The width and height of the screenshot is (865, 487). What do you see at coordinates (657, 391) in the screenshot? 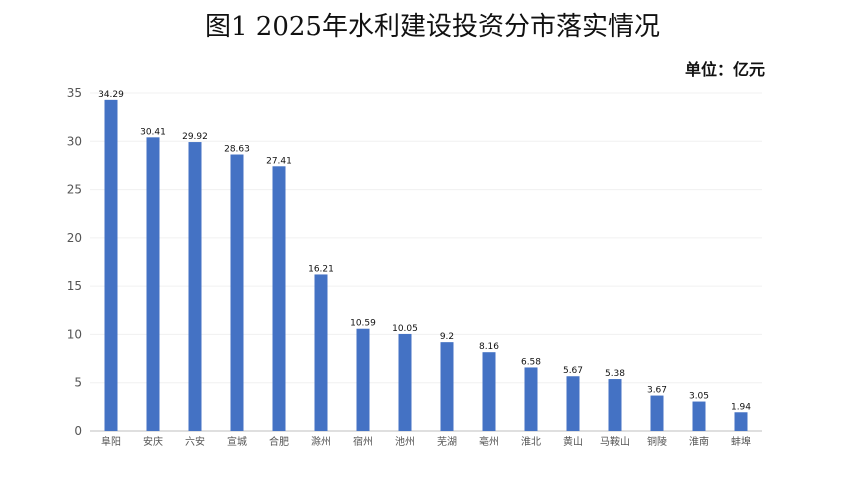
I see `data-label: 3.67` at bounding box center [657, 391].